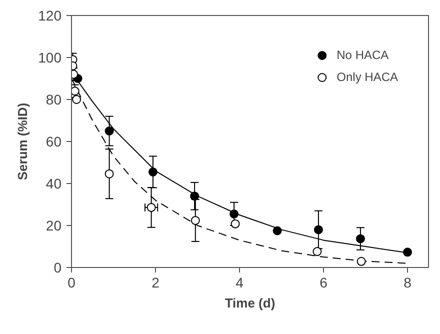 This screenshot has height=334, width=440. Describe the element at coordinates (367, 77) in the screenshot. I see `legend-label: Only HACA` at that location.